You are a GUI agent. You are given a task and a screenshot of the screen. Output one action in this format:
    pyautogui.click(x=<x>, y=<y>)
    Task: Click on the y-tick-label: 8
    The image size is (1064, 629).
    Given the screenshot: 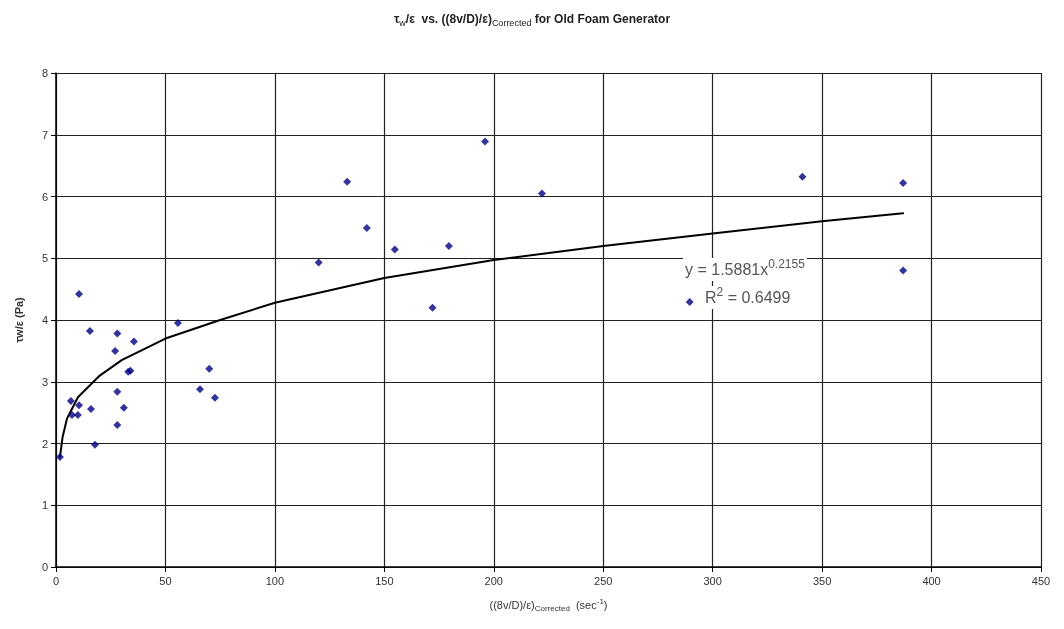 What is the action you would take?
    pyautogui.click(x=44, y=73)
    